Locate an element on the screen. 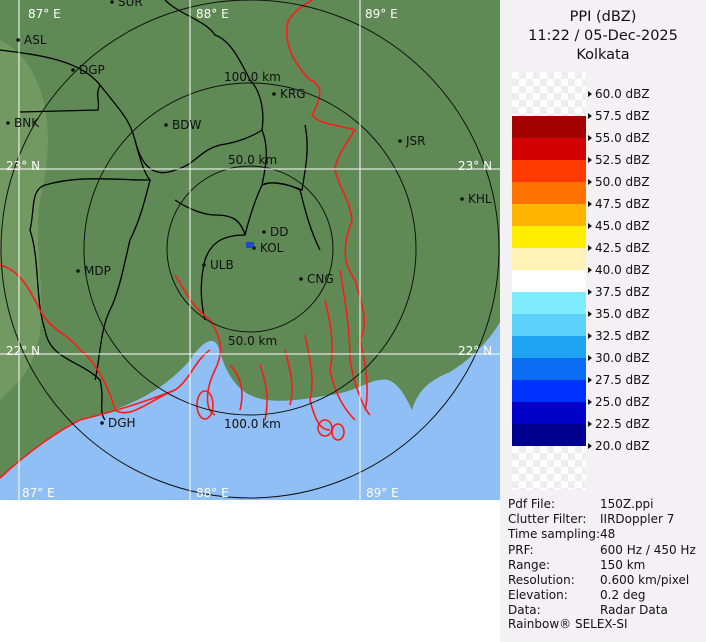  info-row: Elevation: 0.2 deg is located at coordinates (577, 595).